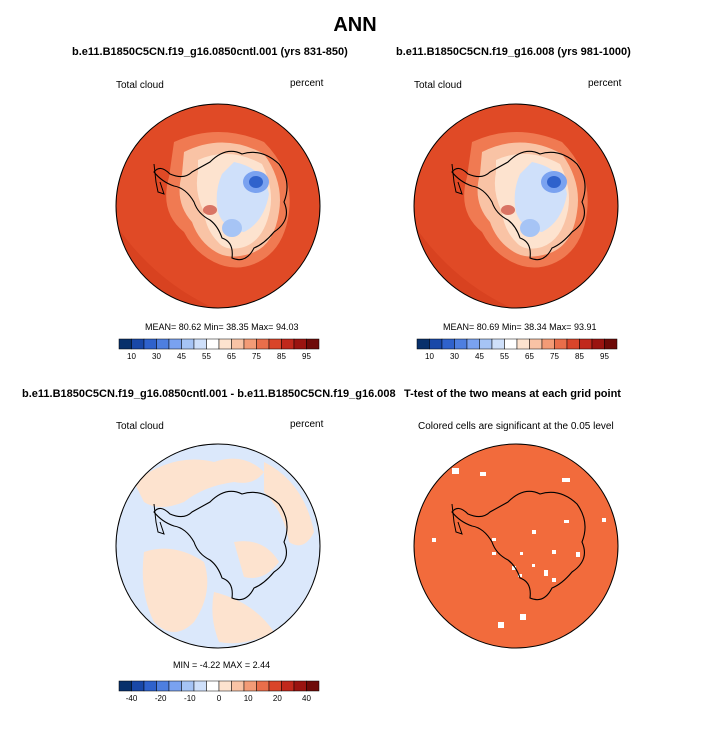  What do you see at coordinates (140, 85) in the screenshot?
I see `panel-1-variable-label: Total cloud` at bounding box center [140, 85].